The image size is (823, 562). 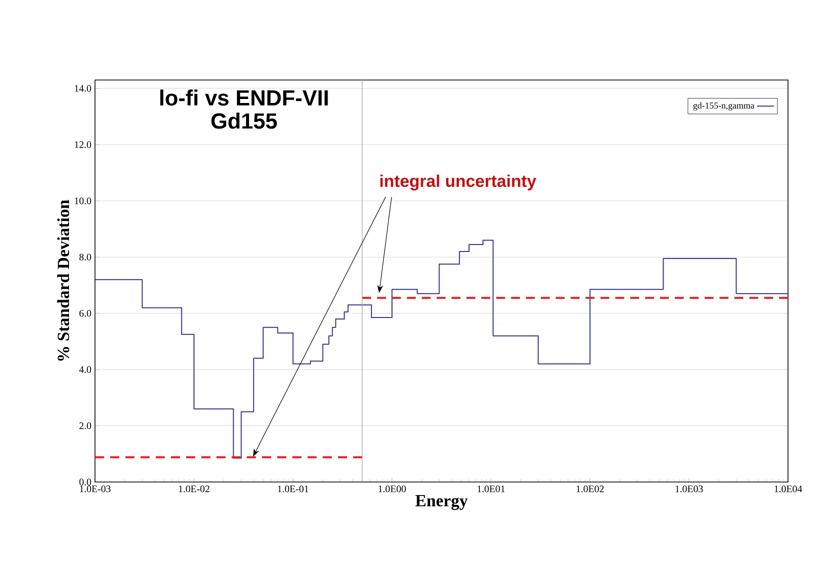 I want to click on y-axis-title: % Standard Deviation, so click(x=63, y=280).